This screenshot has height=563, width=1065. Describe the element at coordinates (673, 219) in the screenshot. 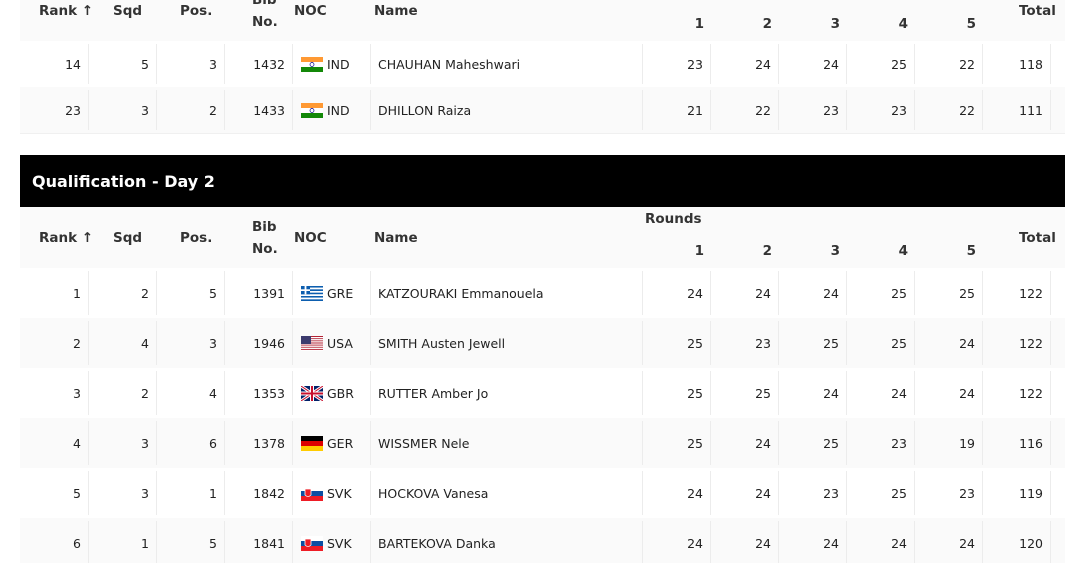

I see `rounds-header: Rounds` at that location.